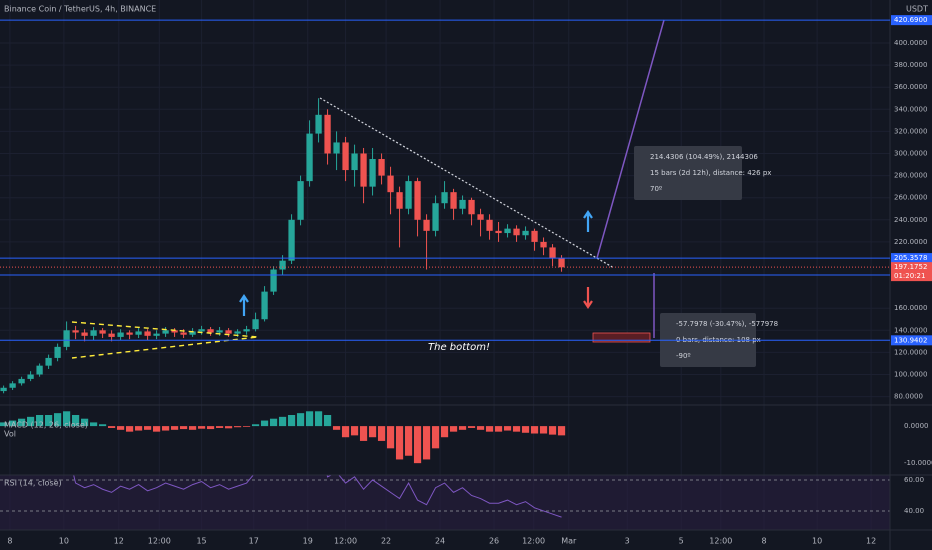  Describe the element at coordinates (910, 43) in the screenshot. I see `y-tick-label: 400.0000` at that location.